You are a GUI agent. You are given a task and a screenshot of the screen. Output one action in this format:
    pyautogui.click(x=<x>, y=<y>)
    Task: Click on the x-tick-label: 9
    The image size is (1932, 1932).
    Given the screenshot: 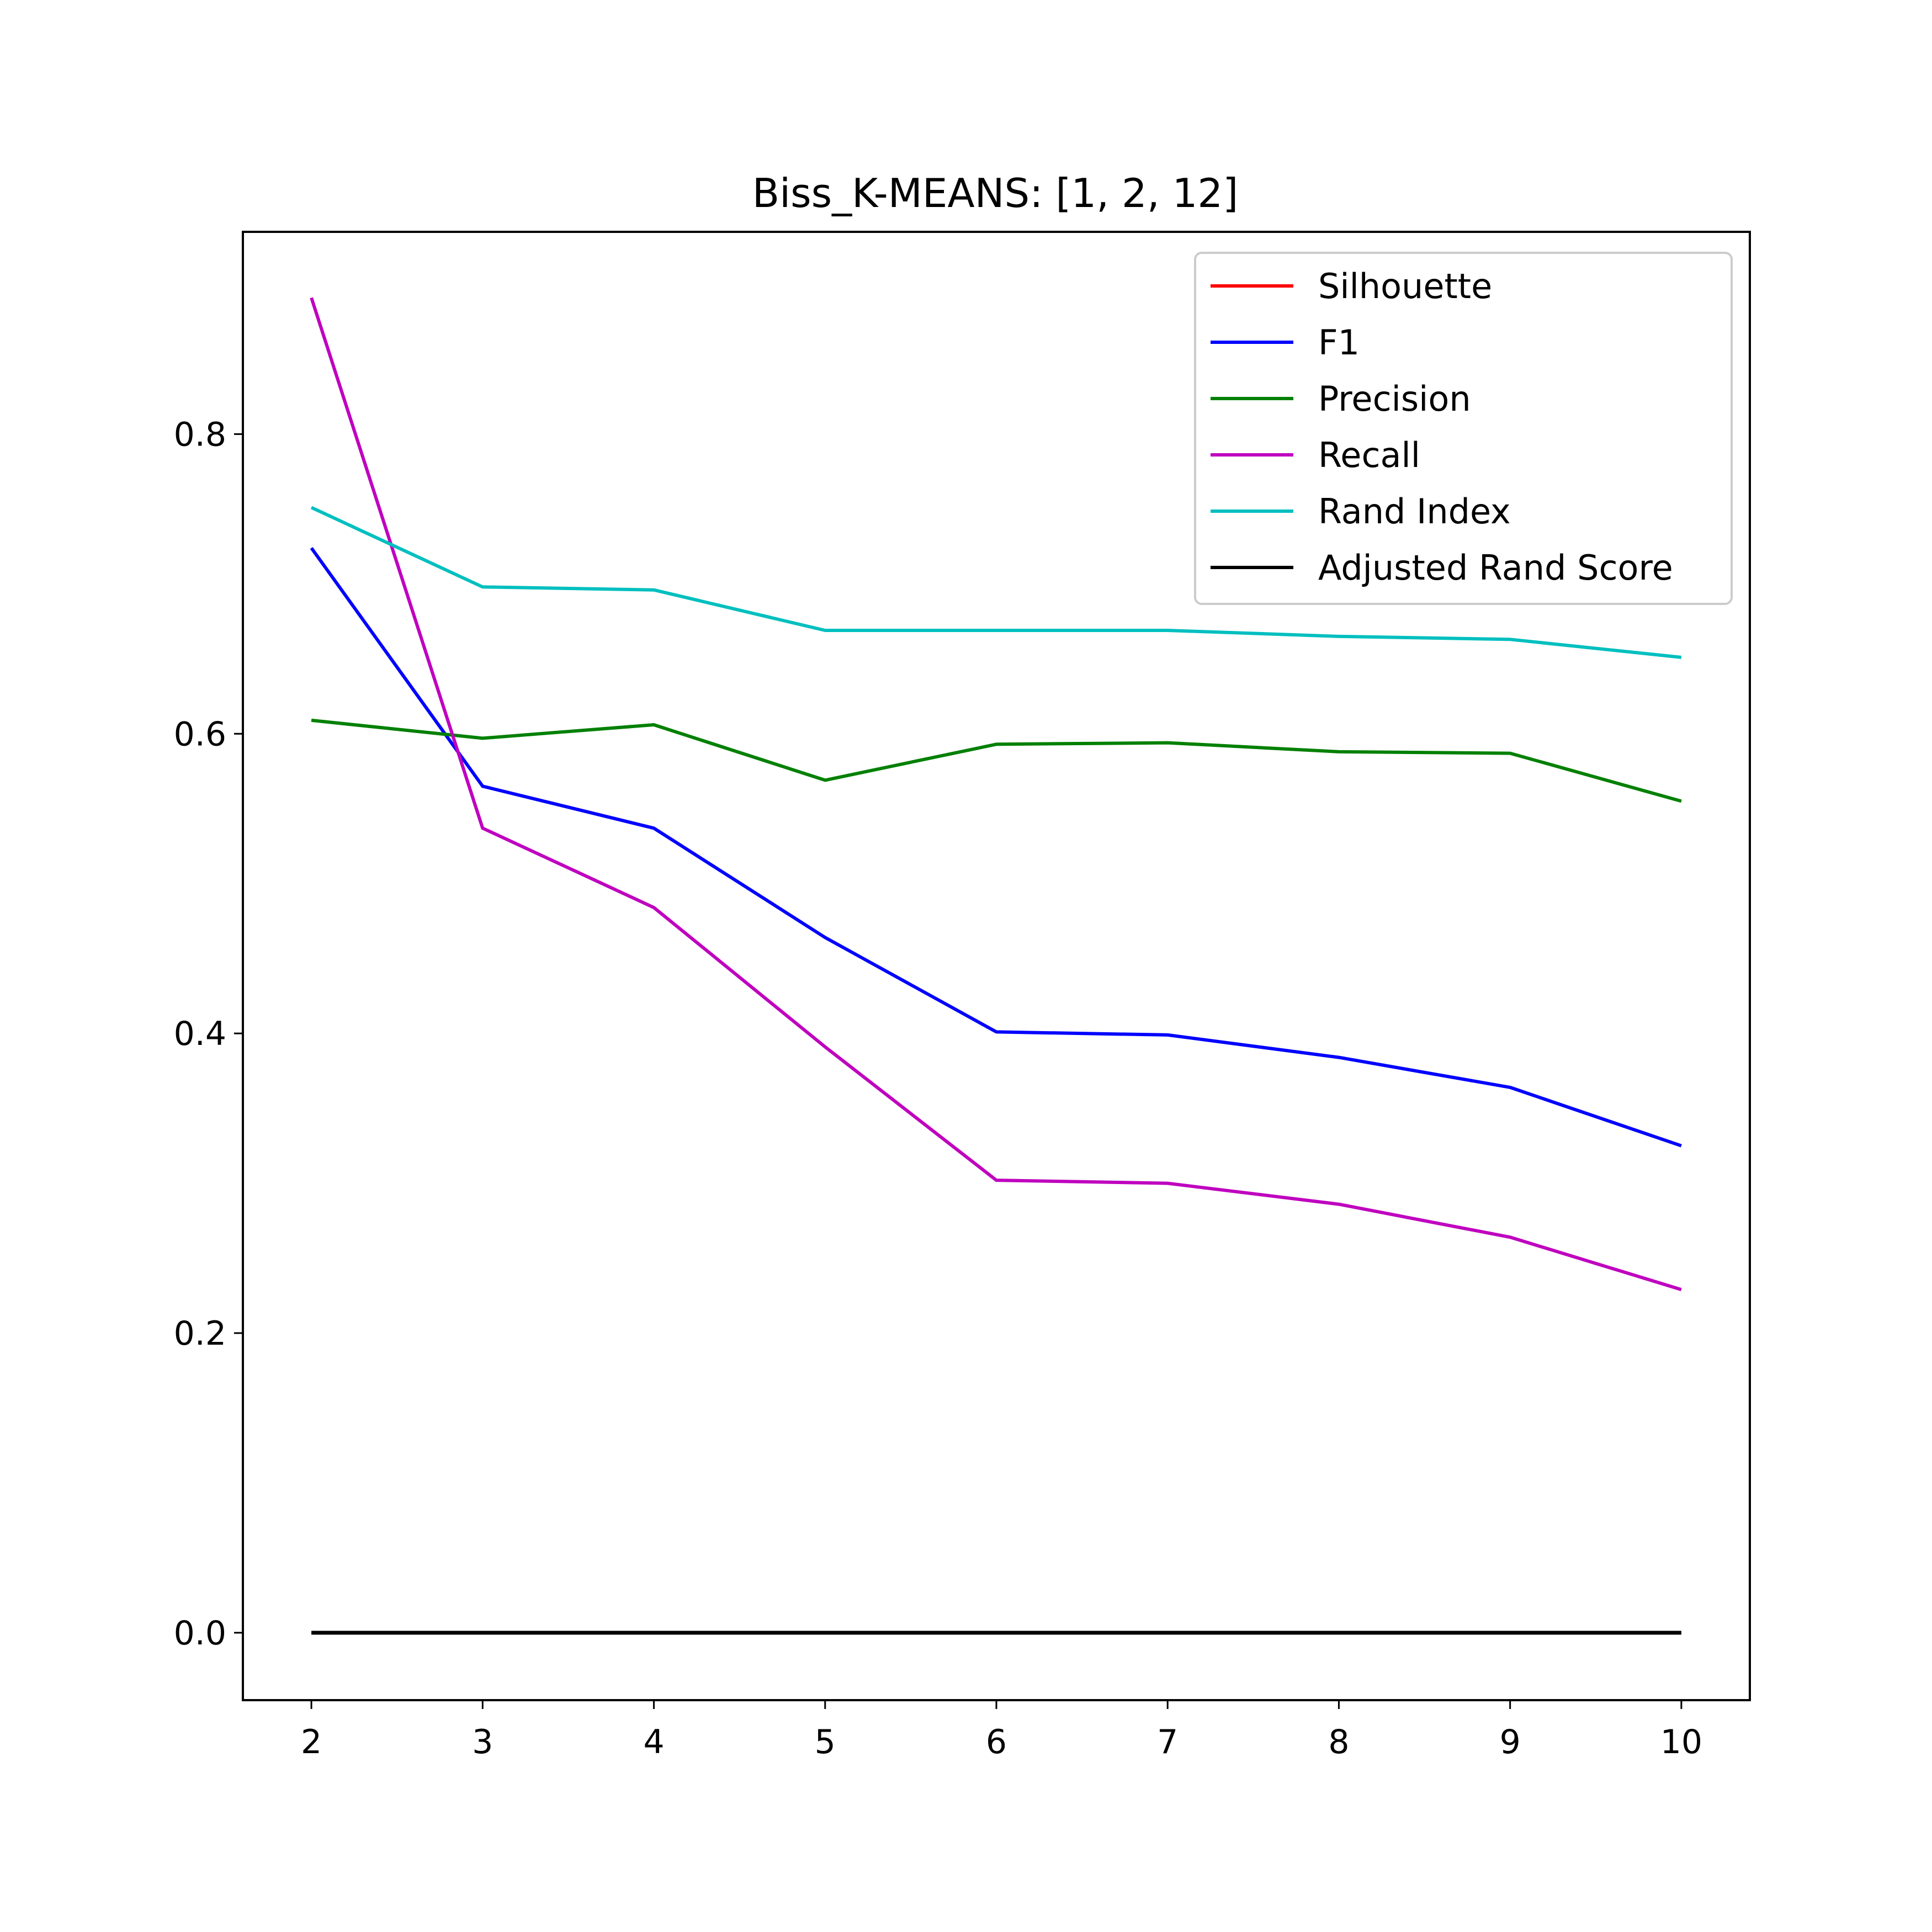 What is the action you would take?
    pyautogui.click(x=1511, y=1742)
    